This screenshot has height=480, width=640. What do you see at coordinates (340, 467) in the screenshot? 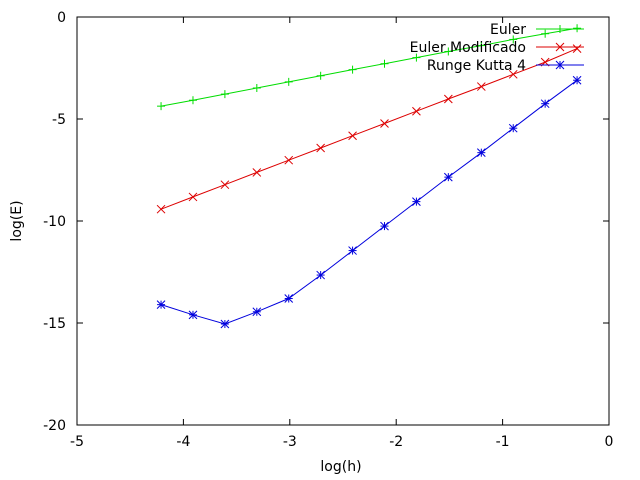
I see `x-axis-label: log(h)` at bounding box center [340, 467].